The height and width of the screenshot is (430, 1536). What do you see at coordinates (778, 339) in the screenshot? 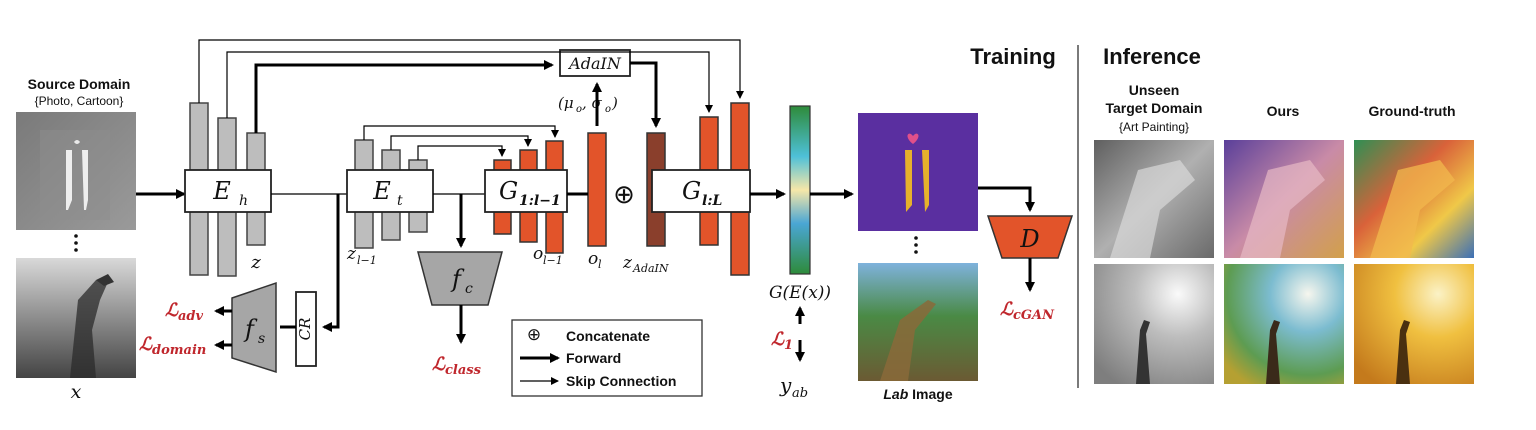
I see `loss-l1-symbol: ℒ` at bounding box center [778, 339].